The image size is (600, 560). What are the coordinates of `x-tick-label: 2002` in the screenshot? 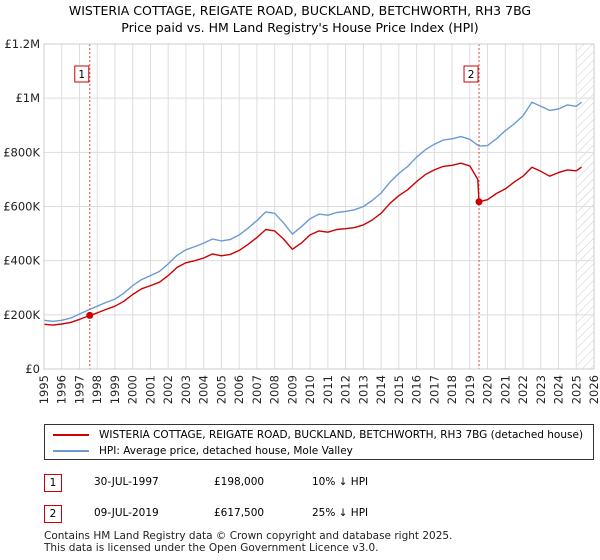 It's located at (168, 389).